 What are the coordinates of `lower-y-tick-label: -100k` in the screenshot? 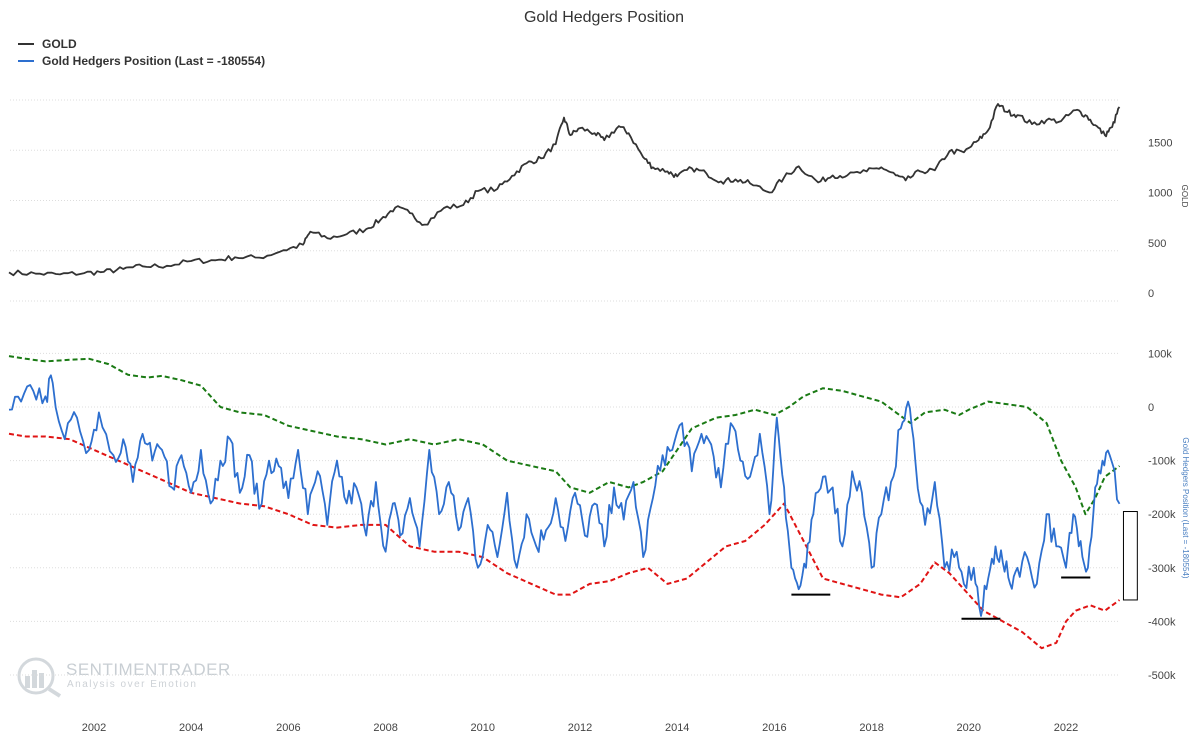 It's located at (1162, 462).